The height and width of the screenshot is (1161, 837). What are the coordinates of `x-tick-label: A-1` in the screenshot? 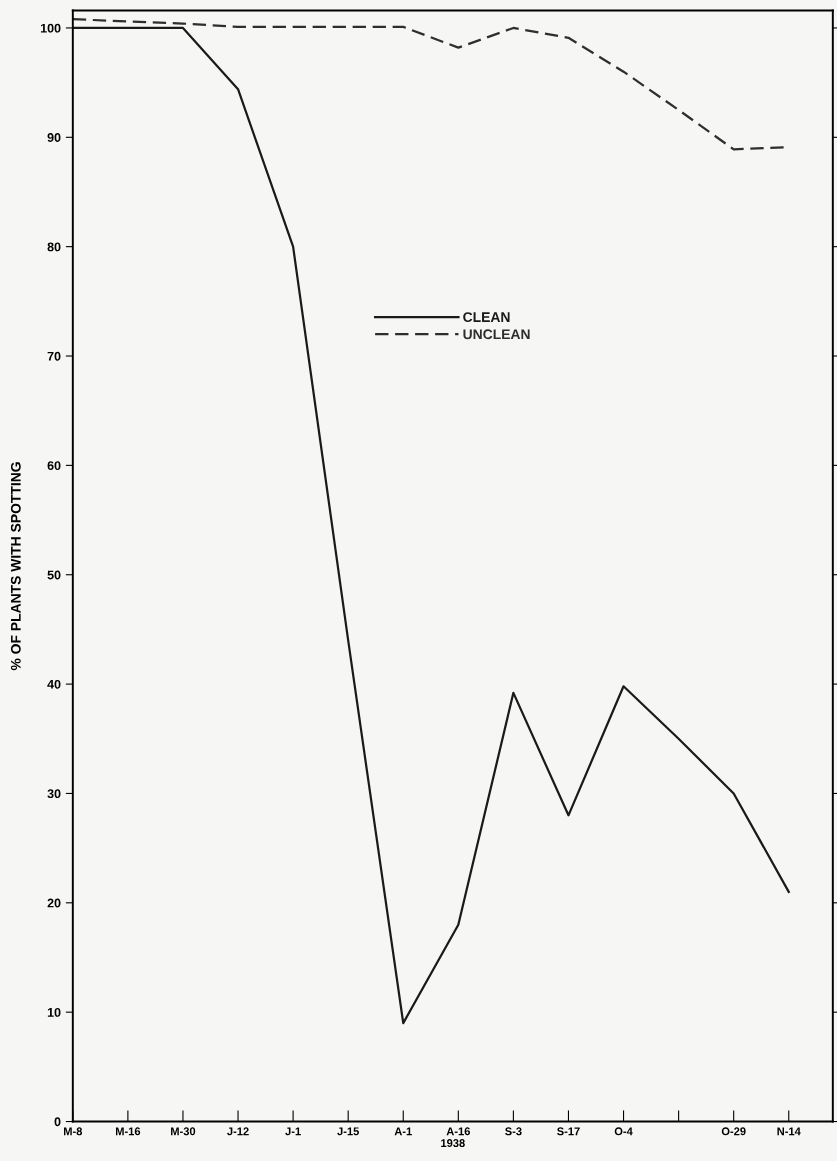 It's located at (403, 1131).